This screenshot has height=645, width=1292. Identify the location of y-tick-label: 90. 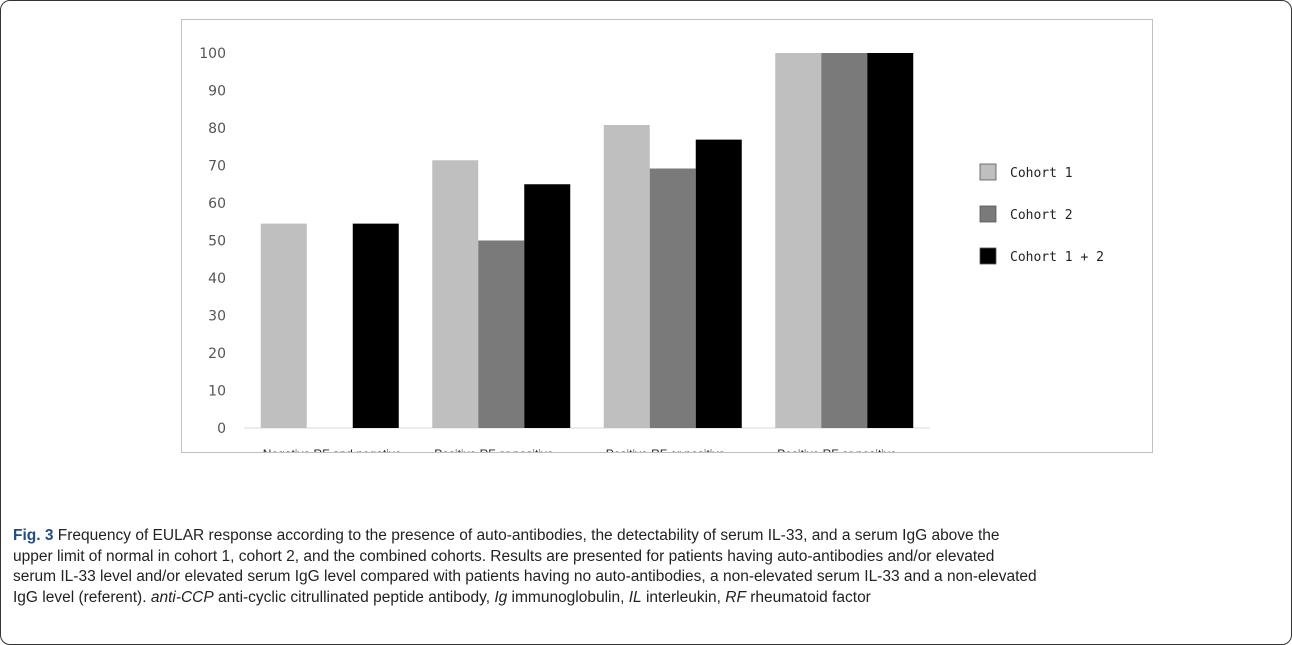
(217, 92).